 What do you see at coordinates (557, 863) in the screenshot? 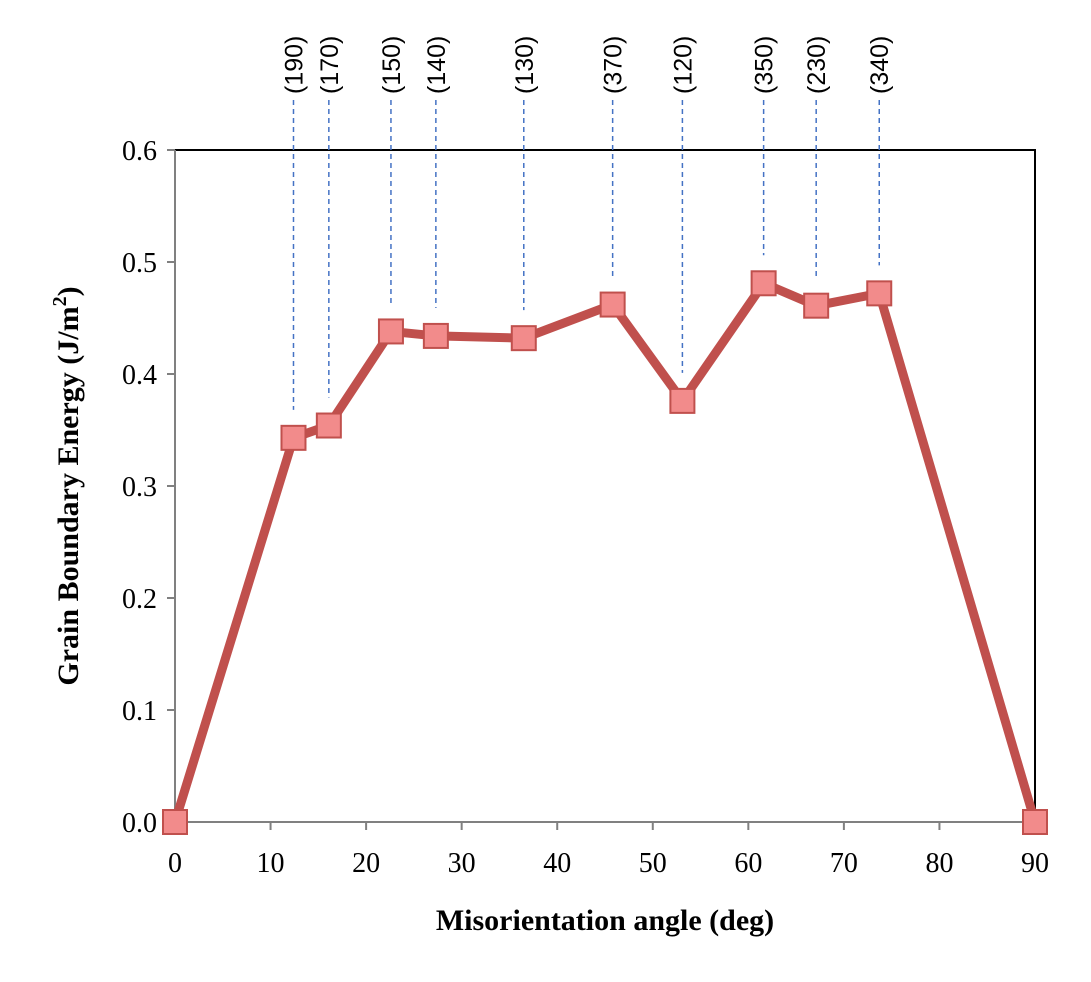
I see `x-tick-label: 40` at bounding box center [557, 863].